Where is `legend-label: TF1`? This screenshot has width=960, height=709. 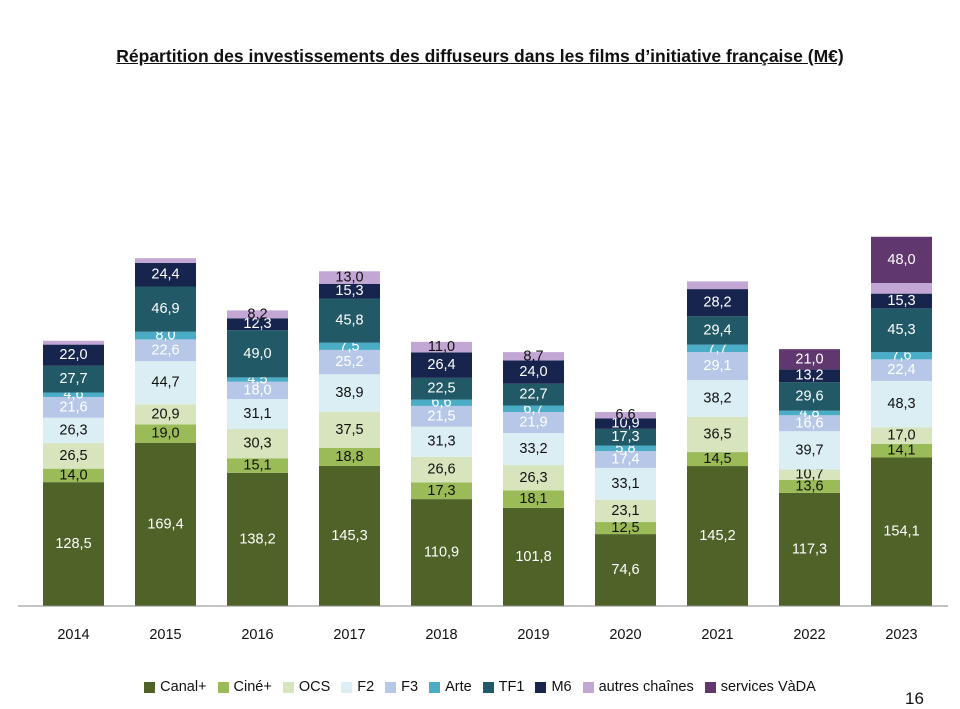
legend-label: TF1 is located at coordinates (511, 687).